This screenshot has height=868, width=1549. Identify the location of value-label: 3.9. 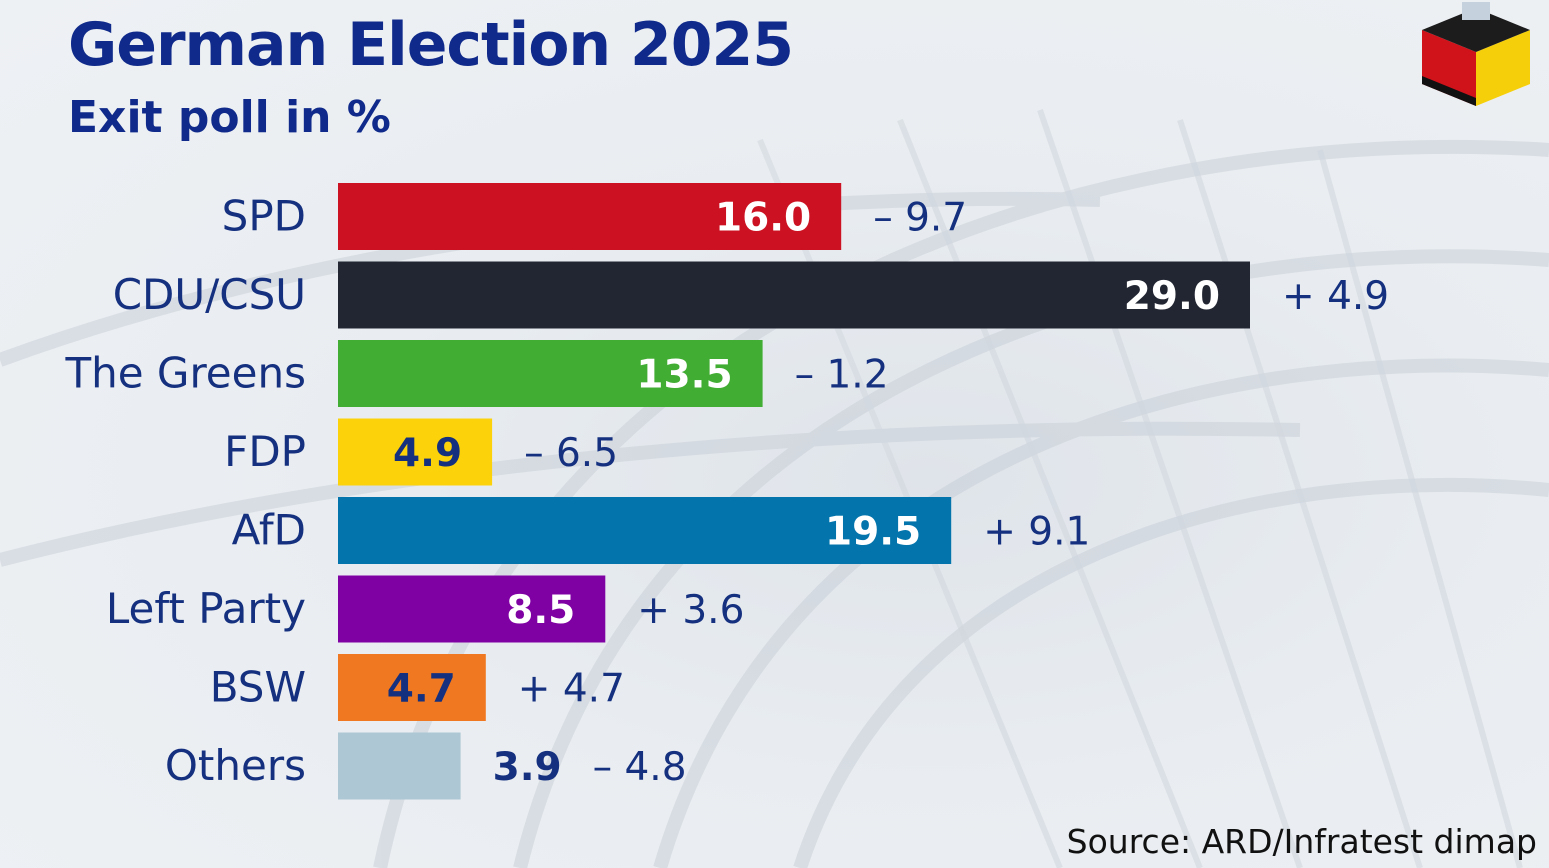
(527, 767).